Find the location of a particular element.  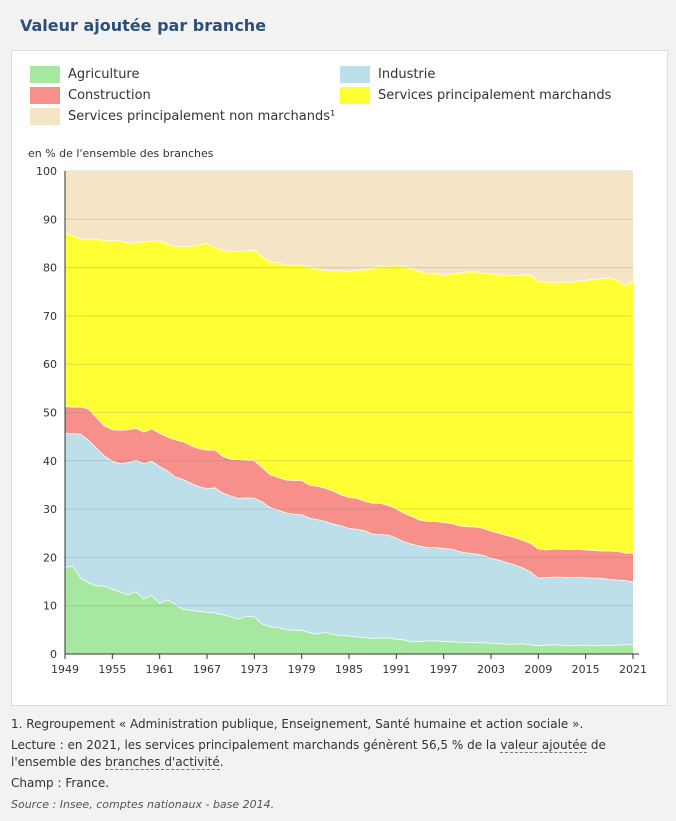

legend-swatch-agriculture is located at coordinates (45, 74).